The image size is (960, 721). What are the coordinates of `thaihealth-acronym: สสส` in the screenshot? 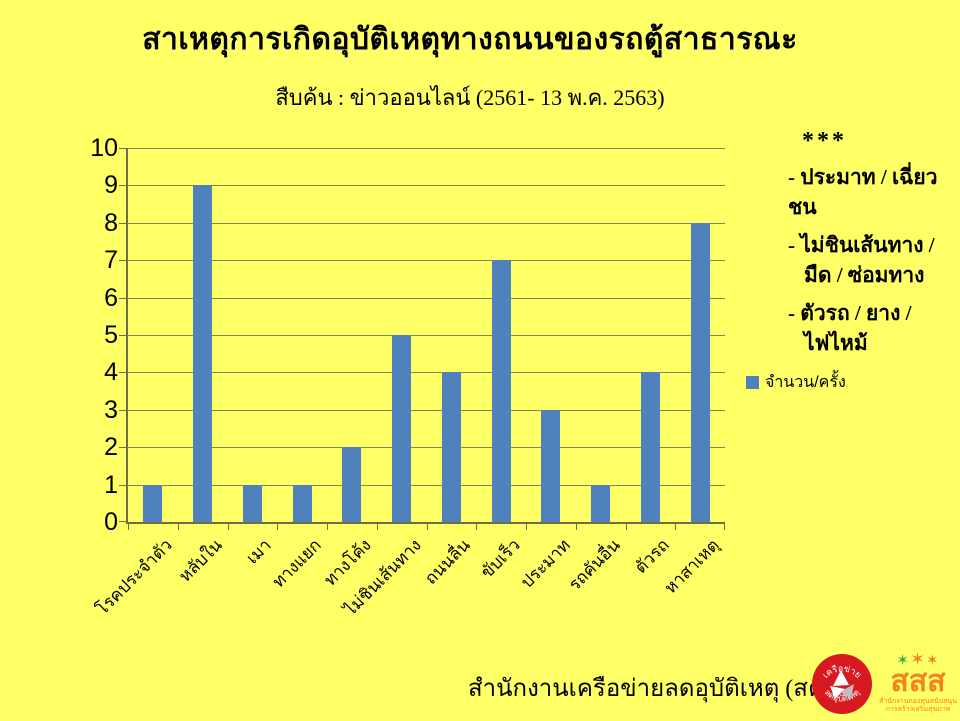 It's located at (918, 681).